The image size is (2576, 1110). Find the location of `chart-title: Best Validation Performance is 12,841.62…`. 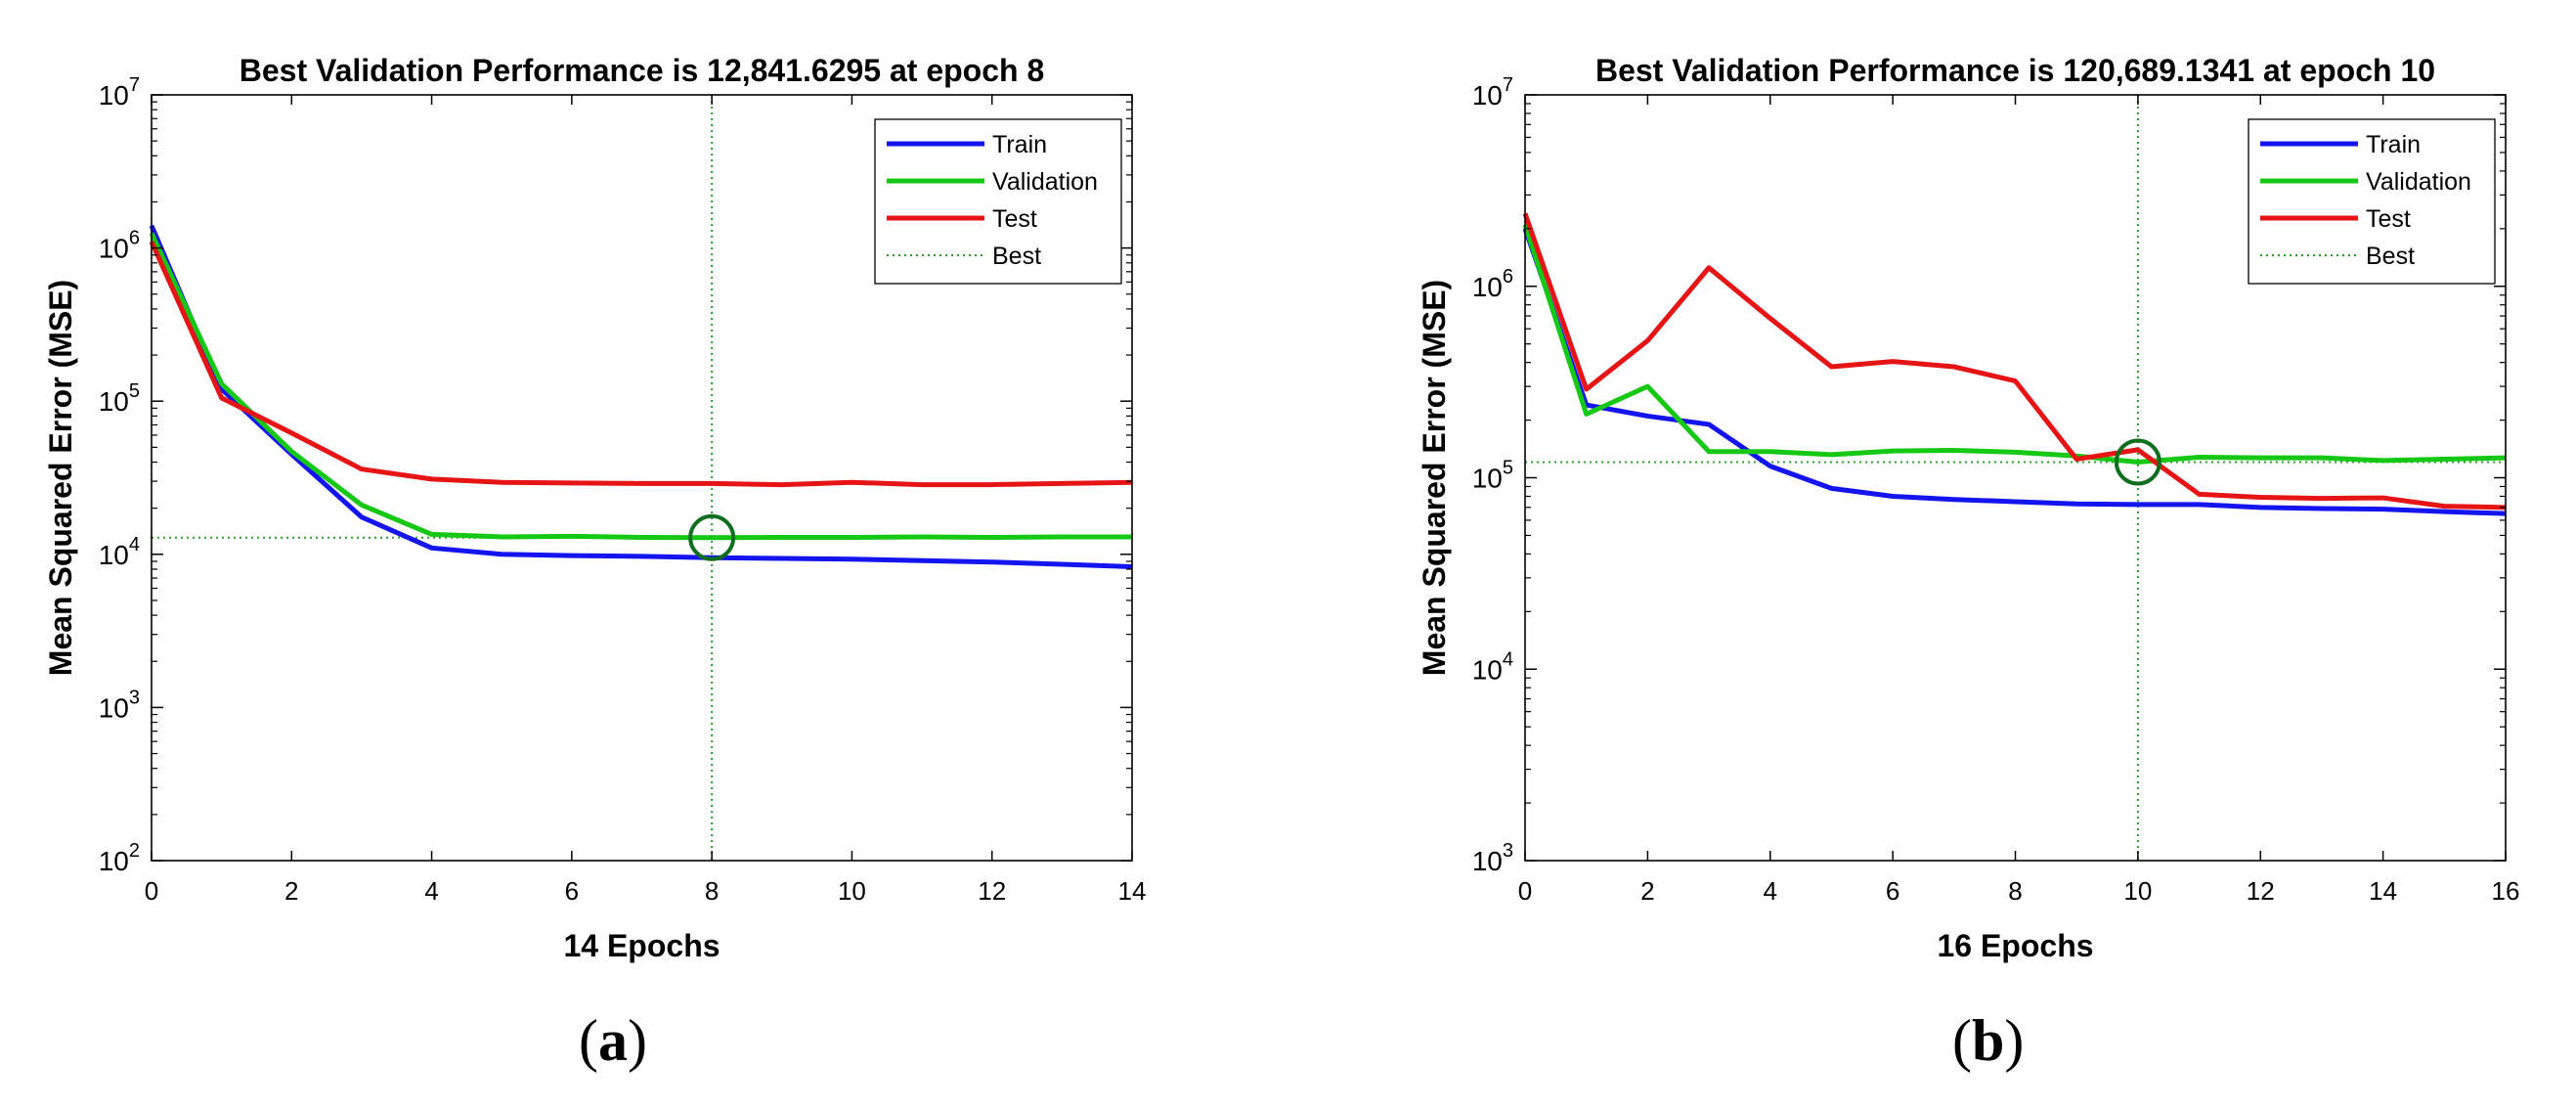

chart-title: Best Validation Performance is 12,841.62… is located at coordinates (642, 70).